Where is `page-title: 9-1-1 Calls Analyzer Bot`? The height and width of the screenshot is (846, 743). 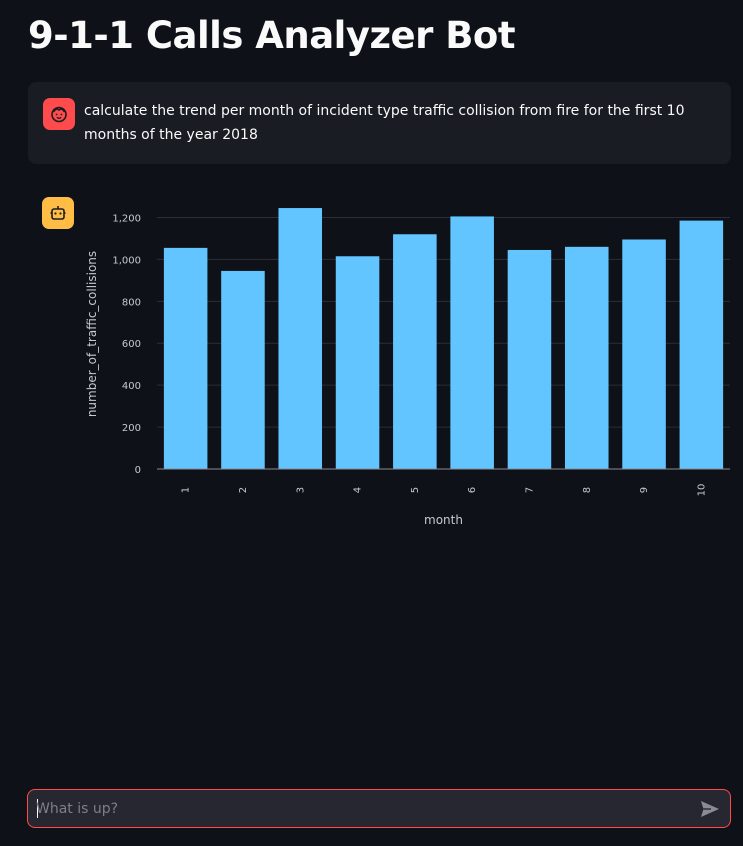
page-title: 9-1-1 Calls Analyzer Bot is located at coordinates (272, 35).